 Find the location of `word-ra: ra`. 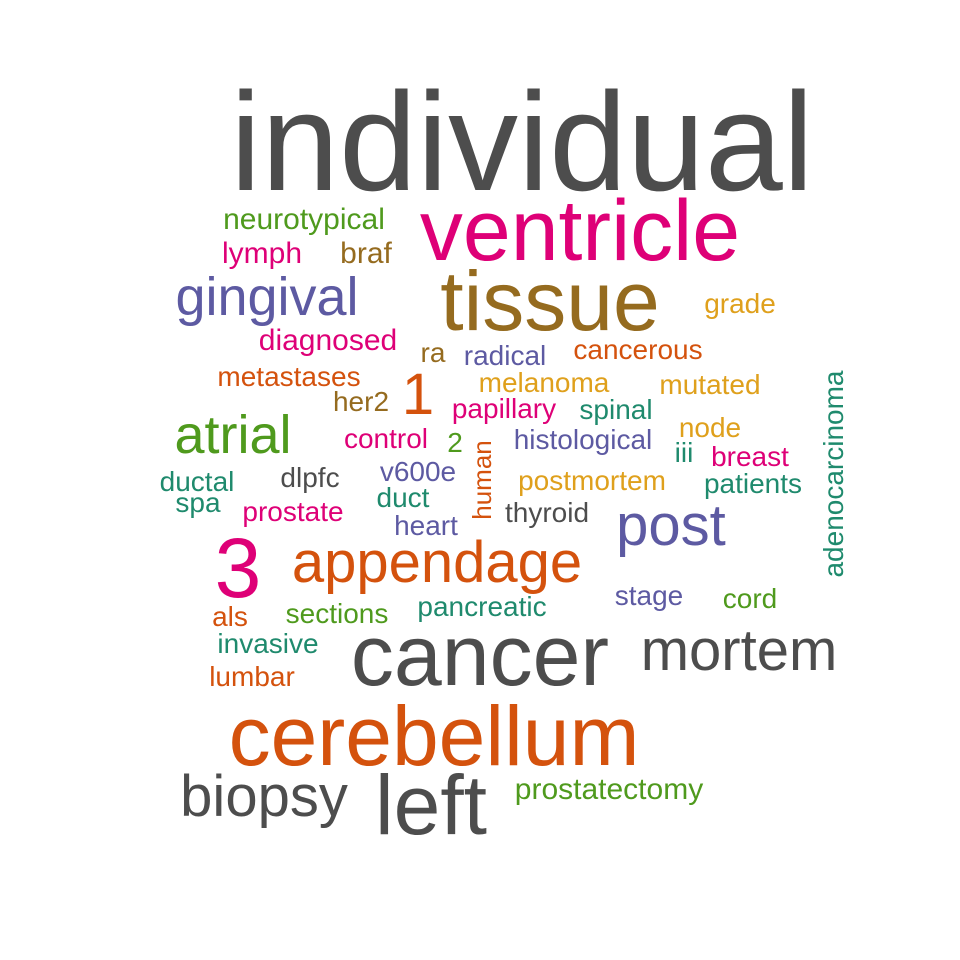

word-ra: ra is located at coordinates (433, 352).